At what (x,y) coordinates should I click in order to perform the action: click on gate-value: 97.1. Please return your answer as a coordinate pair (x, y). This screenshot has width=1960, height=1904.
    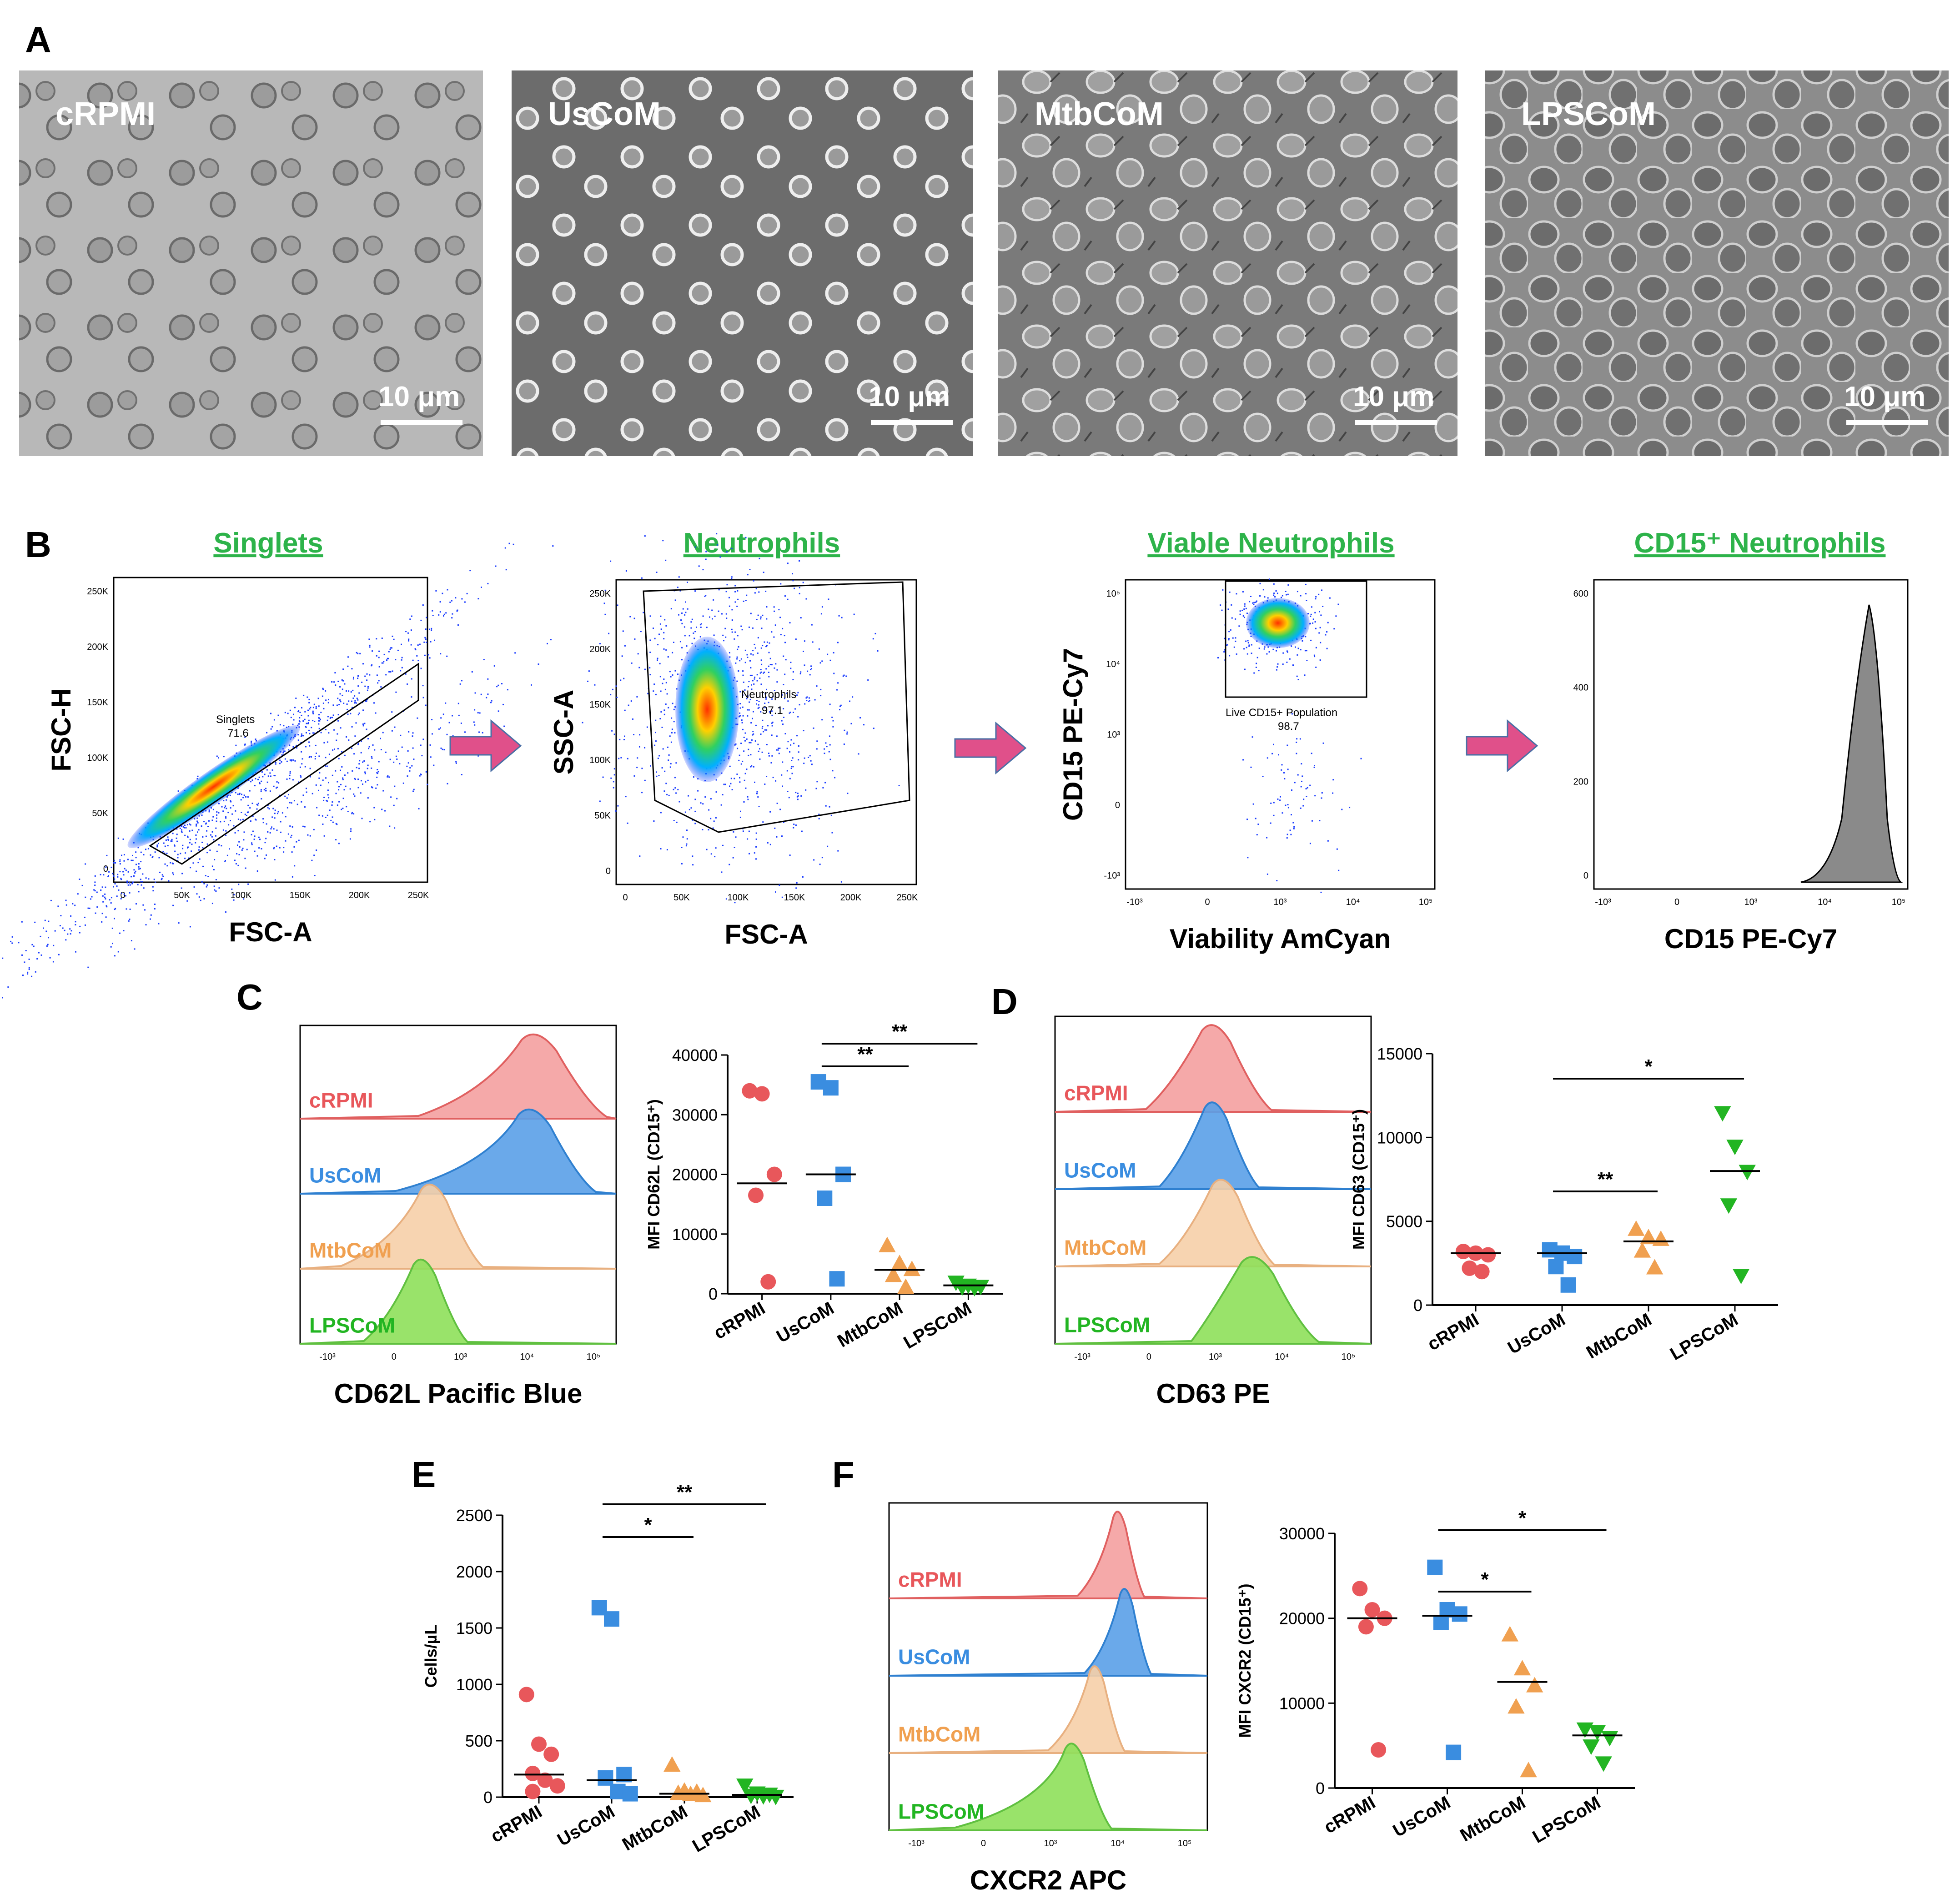
    Looking at the image, I should click on (772, 710).